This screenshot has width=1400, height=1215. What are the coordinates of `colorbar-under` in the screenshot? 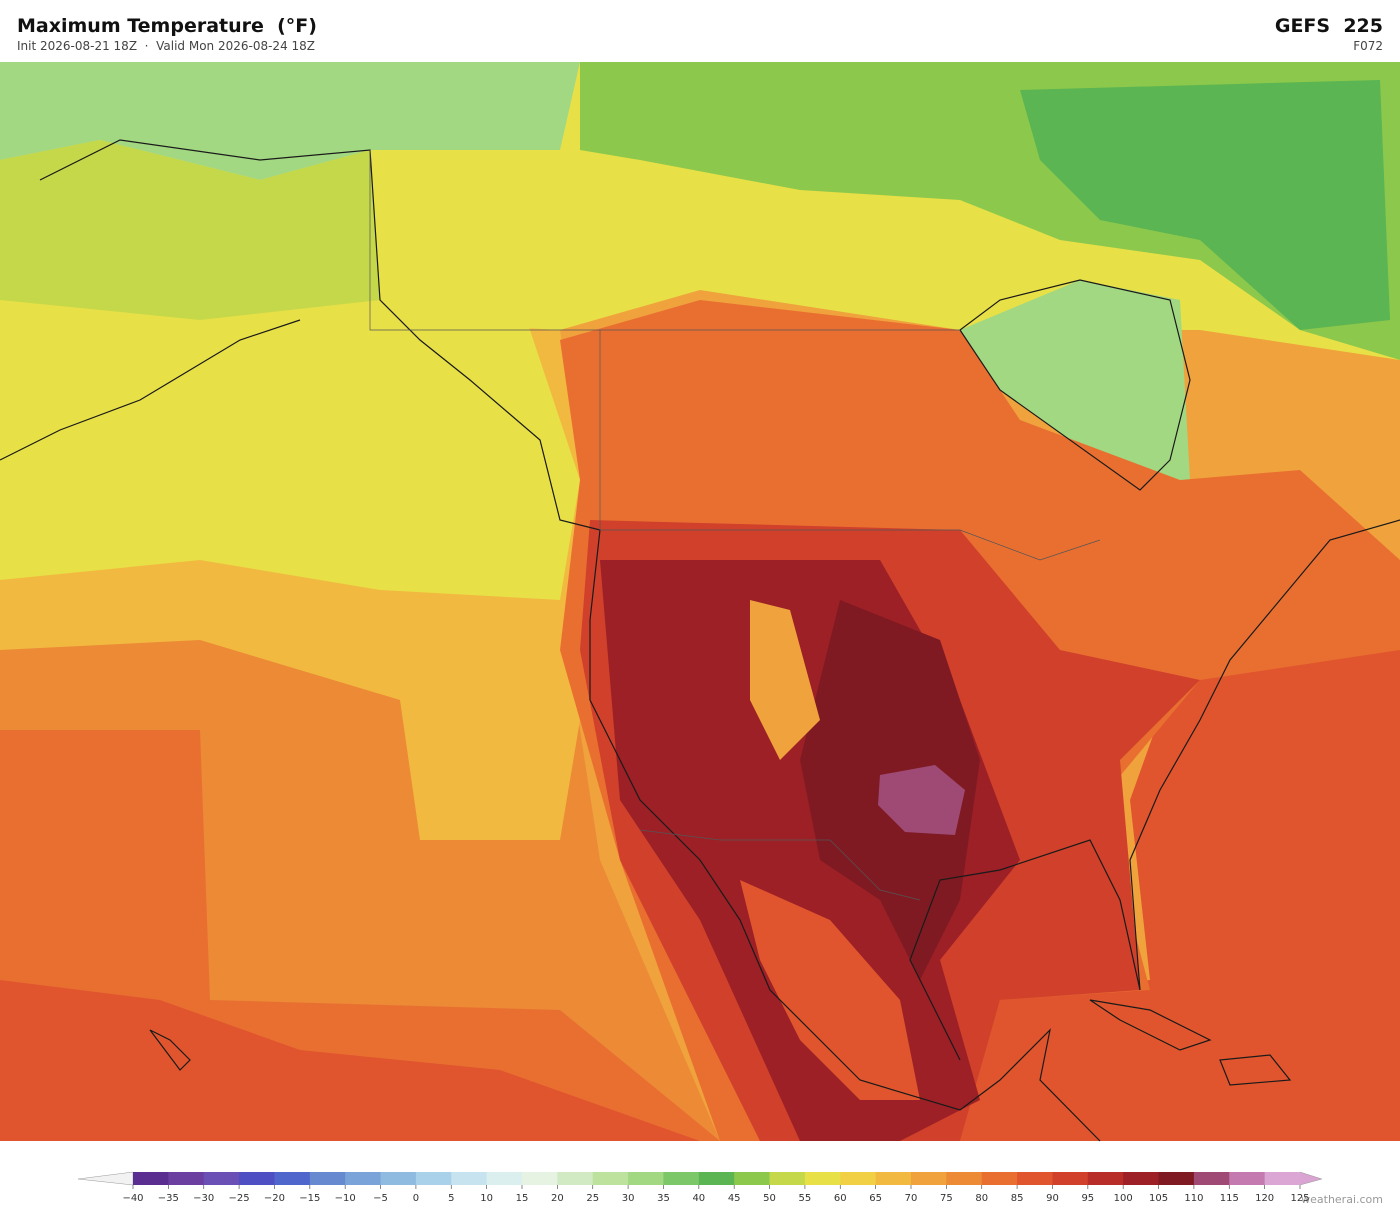 It's located at (105, 1178).